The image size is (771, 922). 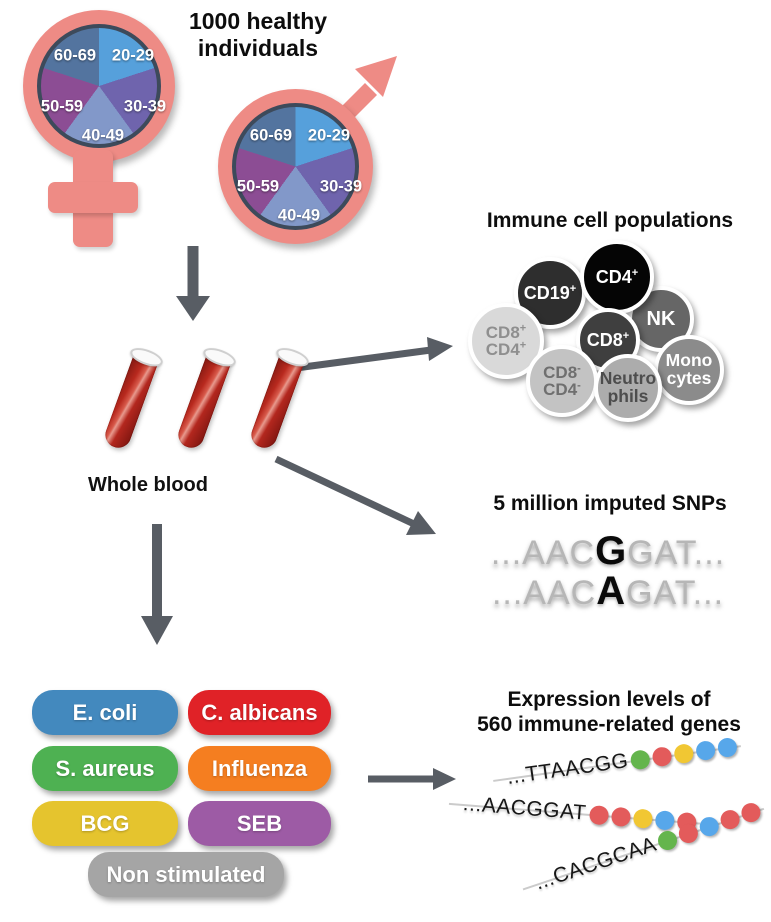 What do you see at coordinates (611, 591) in the screenshot?
I see `snp-variant-allele: A` at bounding box center [611, 591].